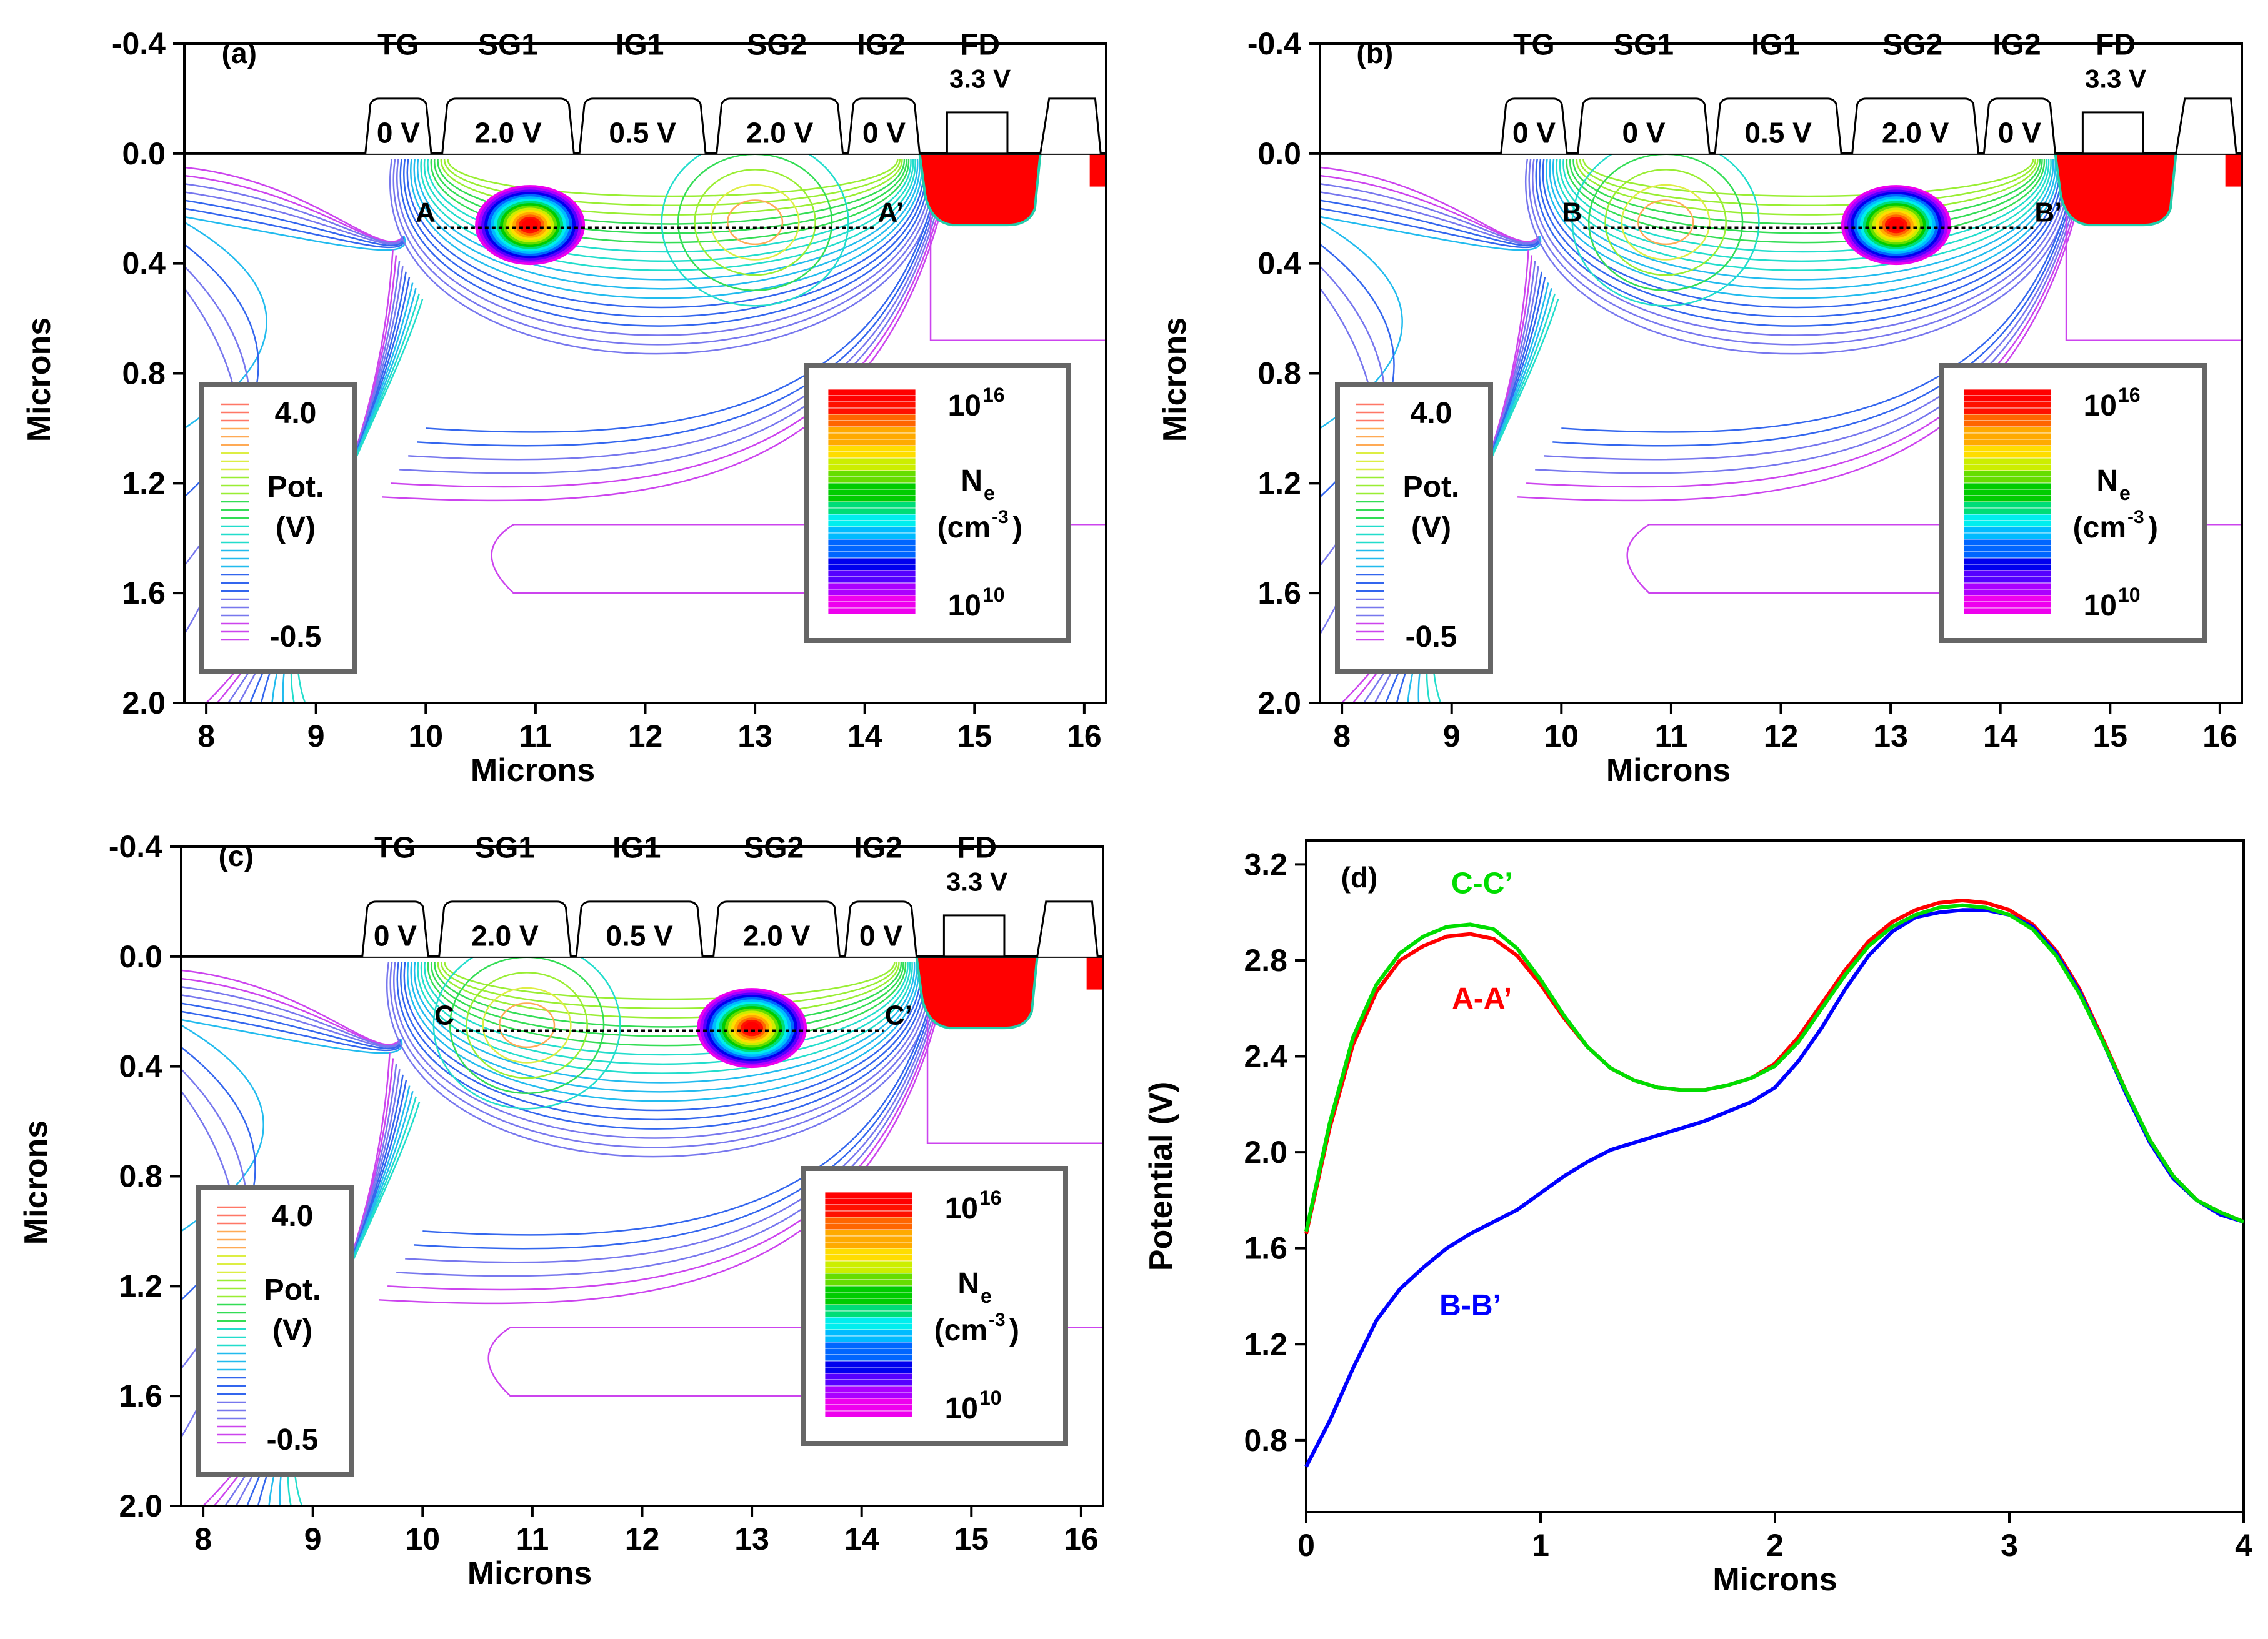  I want to click on x-tick-label: 14, so click(865, 736).